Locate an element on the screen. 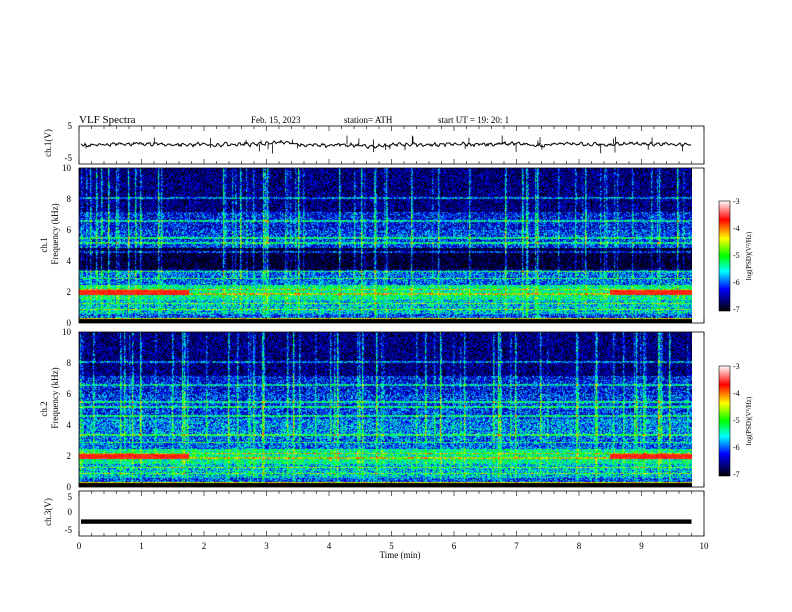 This screenshot has width=792, height=612. ch1-ytick-bottom: -5 is located at coordinates (69, 158).